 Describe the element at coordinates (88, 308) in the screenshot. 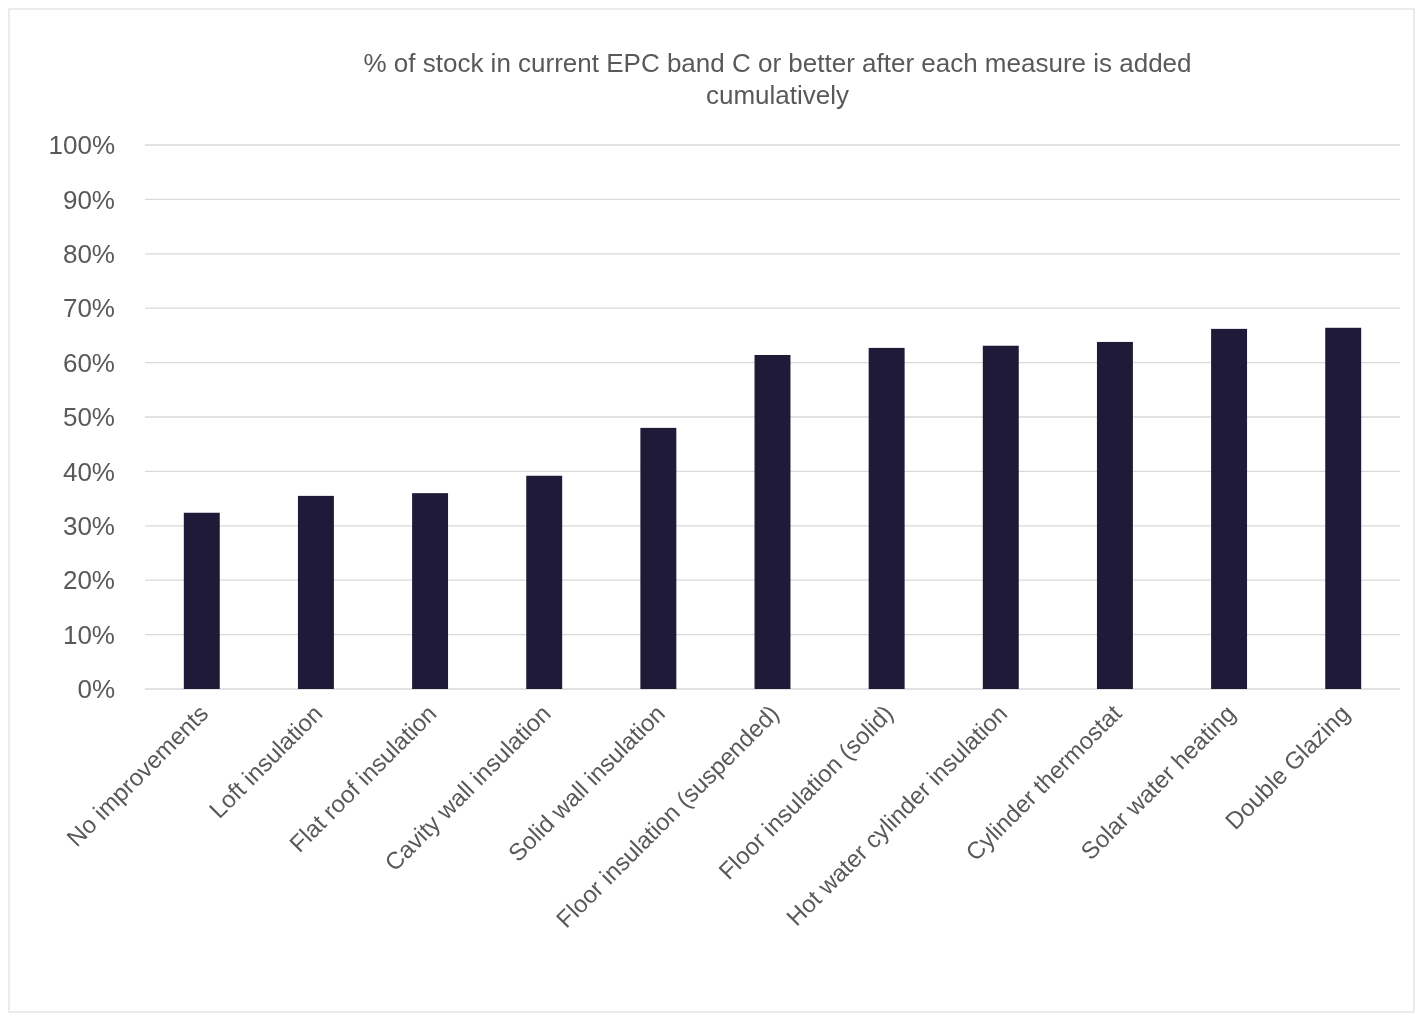

I see `y-tick-label: 70%` at that location.